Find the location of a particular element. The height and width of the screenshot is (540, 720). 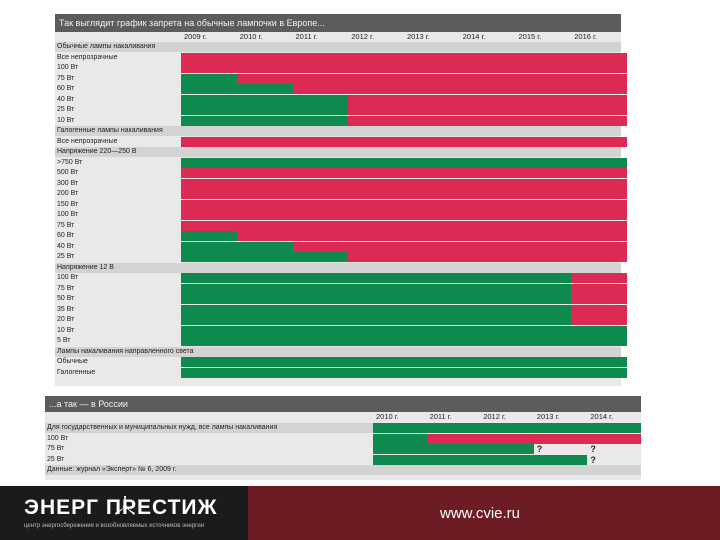

row-label: Лампы накаливания направленного света is located at coordinates (125, 351).